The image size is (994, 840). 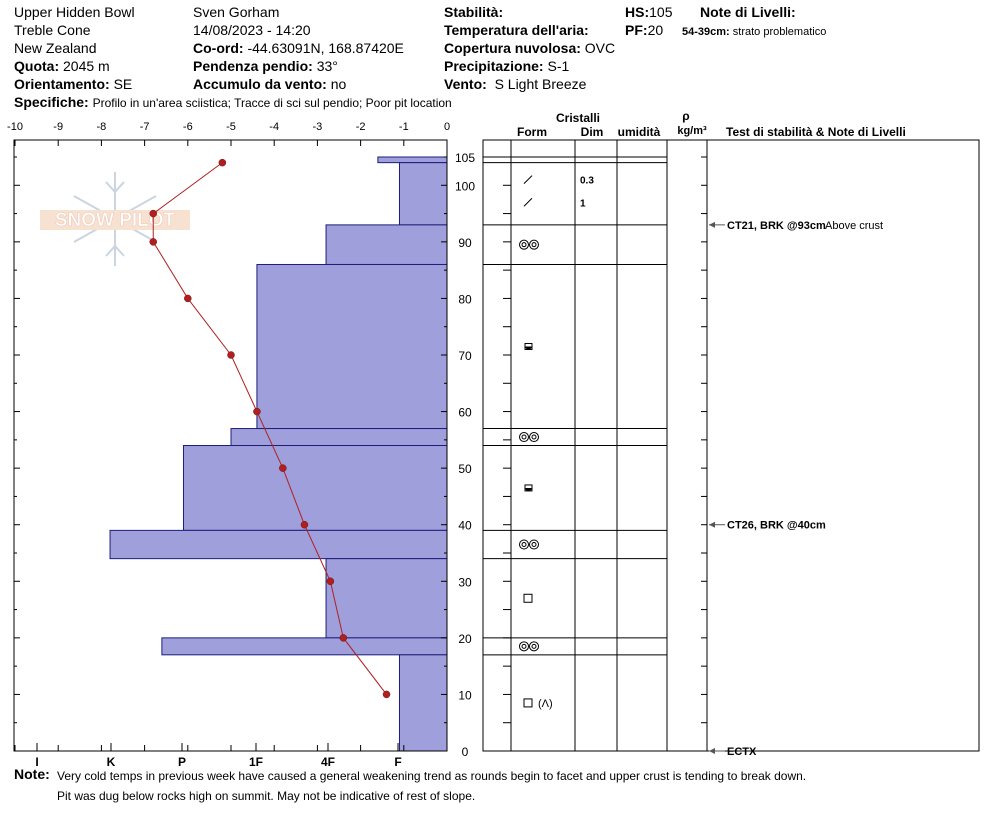 What do you see at coordinates (404, 127) in the screenshot?
I see `temp-tick-label: -1` at bounding box center [404, 127].